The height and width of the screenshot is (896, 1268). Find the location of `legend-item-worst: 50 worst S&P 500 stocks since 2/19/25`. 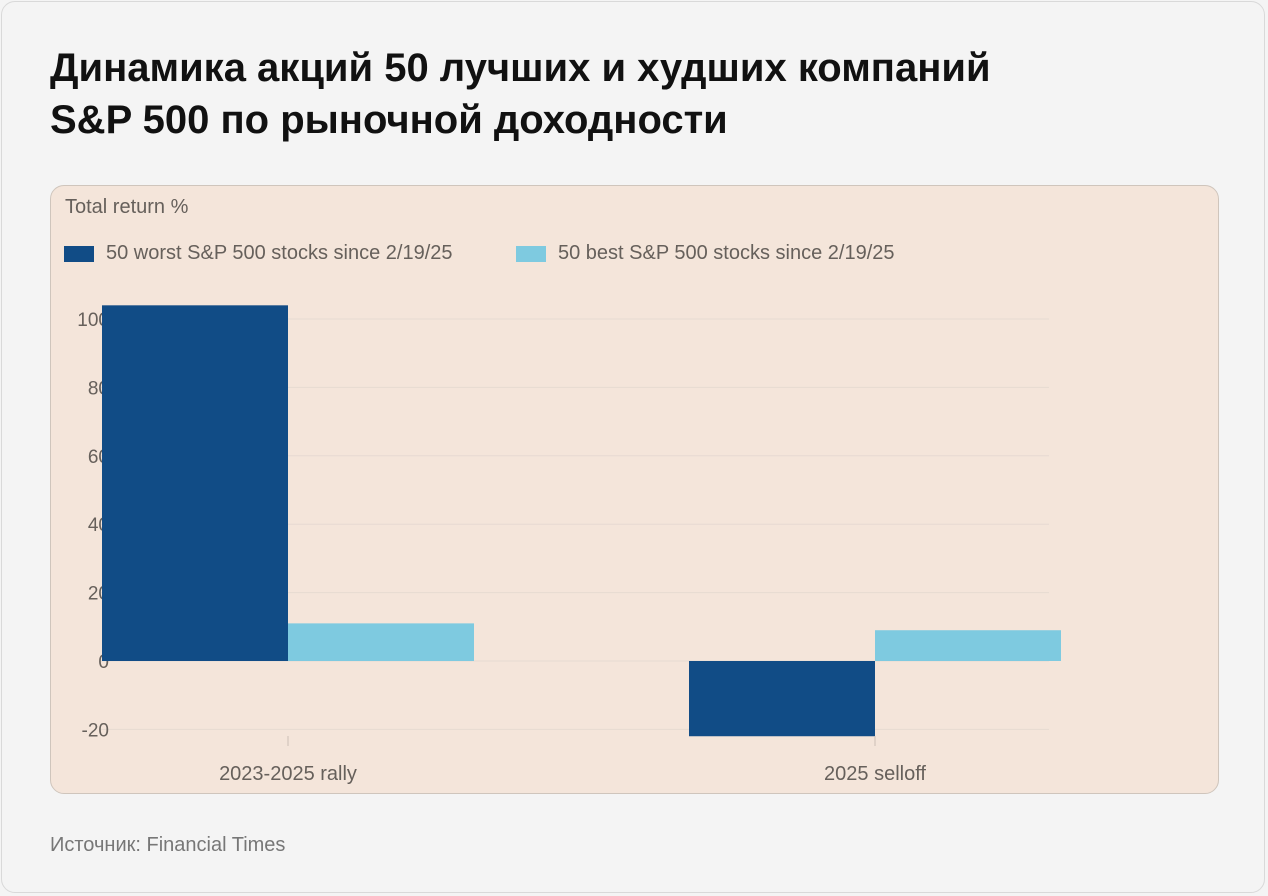

legend-item-worst: 50 worst S&P 500 stocks since 2/19/25 is located at coordinates (258, 253).